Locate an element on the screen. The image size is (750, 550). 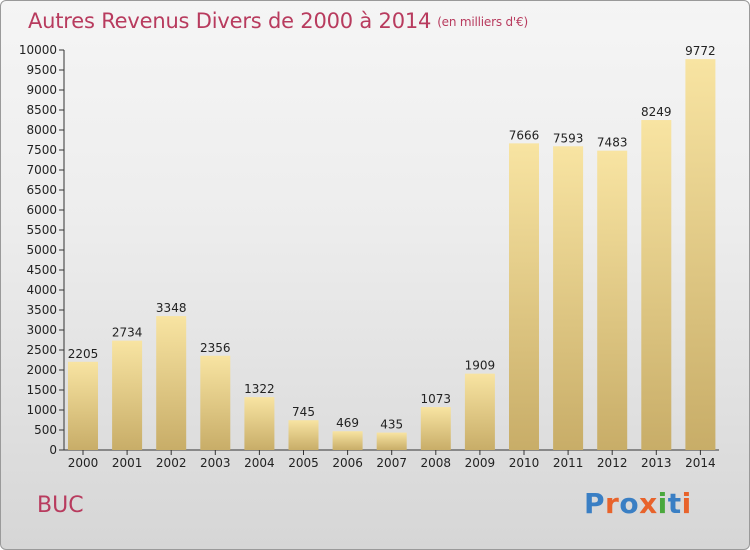
bar-2012 is located at coordinates (612, 300).